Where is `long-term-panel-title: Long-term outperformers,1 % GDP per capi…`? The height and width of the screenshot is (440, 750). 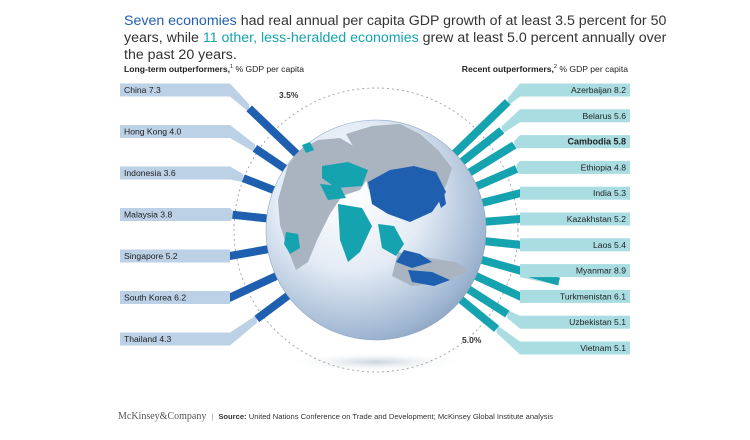 long-term-panel-title: Long-term outperformers,1 % GDP per capi… is located at coordinates (214, 69).